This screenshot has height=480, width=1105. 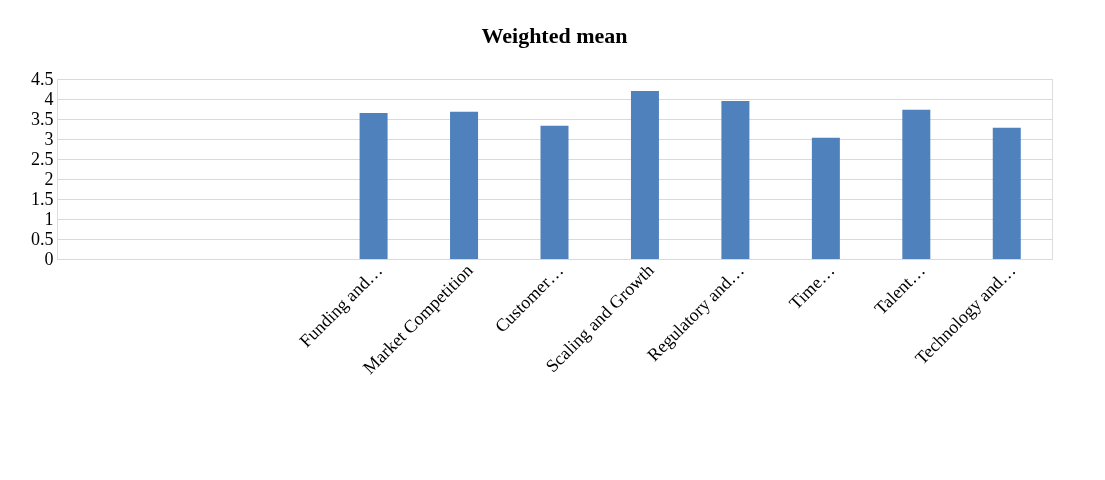 I want to click on y-tick-label: 3.5, so click(x=42, y=118).